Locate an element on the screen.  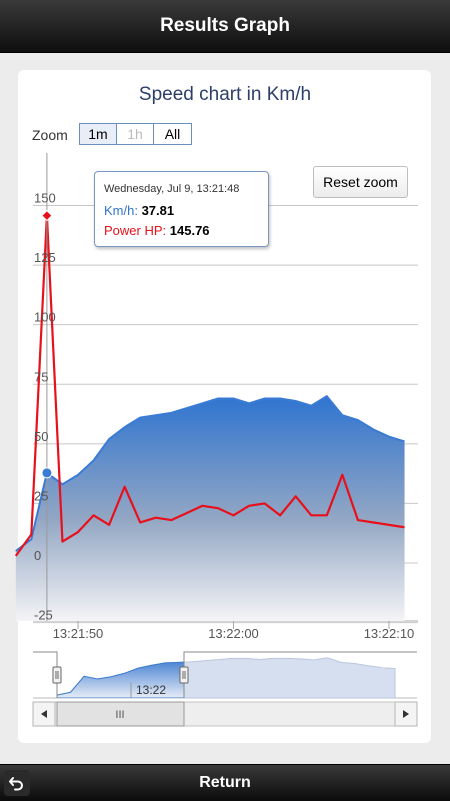
zoom-label: Zoom is located at coordinates (50, 135).